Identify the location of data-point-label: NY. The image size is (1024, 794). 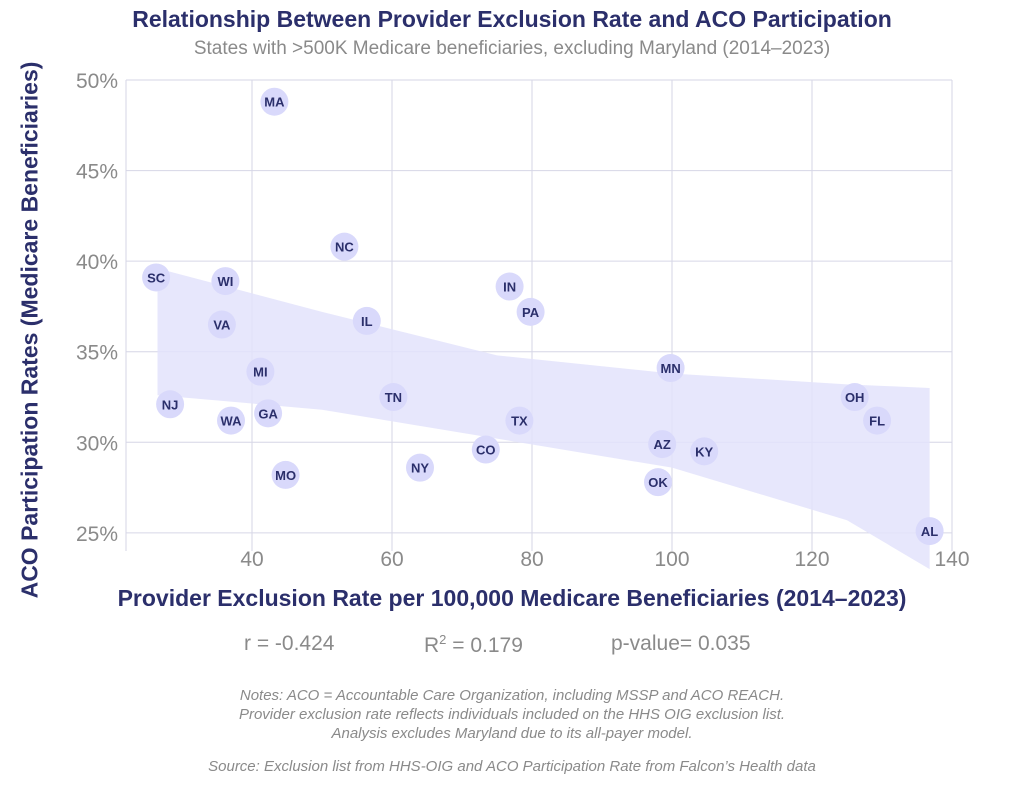
(420, 468).